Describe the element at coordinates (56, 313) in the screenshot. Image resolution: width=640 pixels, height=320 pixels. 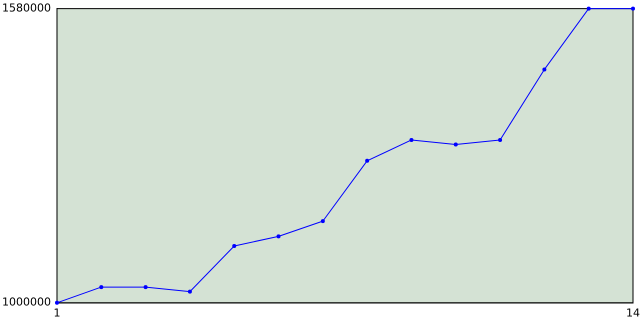
I see `x-tick-label: 1` at that location.